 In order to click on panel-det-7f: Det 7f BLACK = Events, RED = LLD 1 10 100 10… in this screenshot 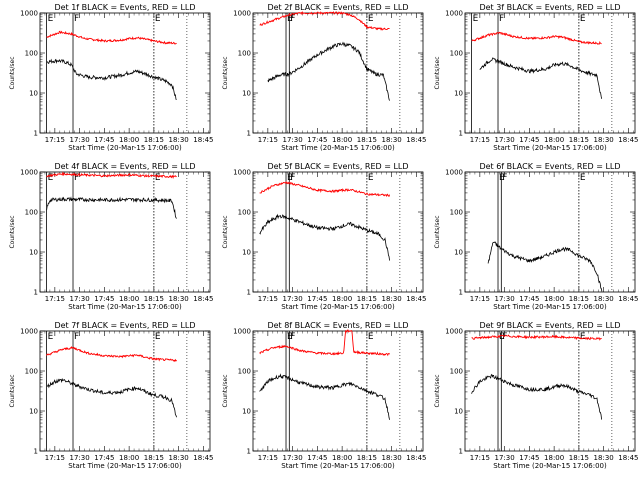, I will do `click(111, 395)`.